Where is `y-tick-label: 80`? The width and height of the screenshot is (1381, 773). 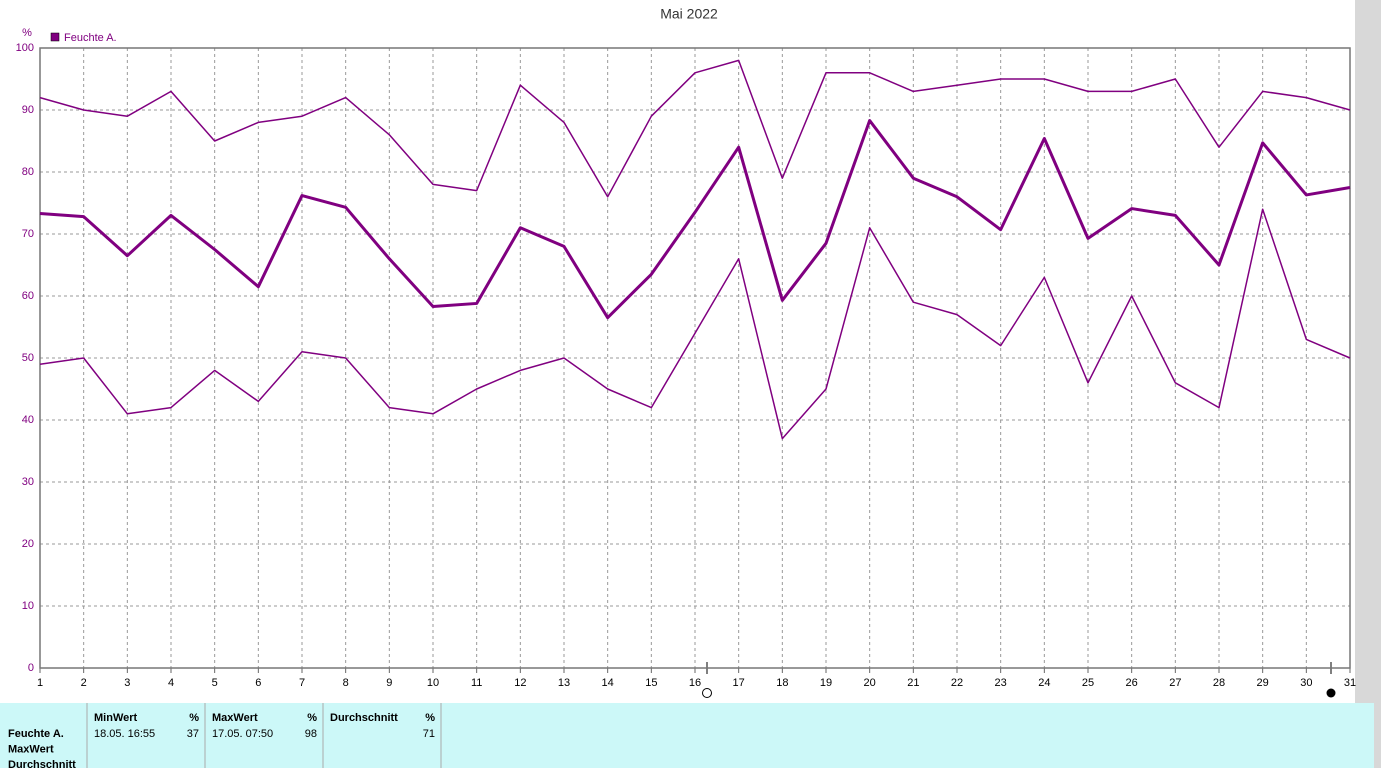 y-tick-label: 80 is located at coordinates (28, 172).